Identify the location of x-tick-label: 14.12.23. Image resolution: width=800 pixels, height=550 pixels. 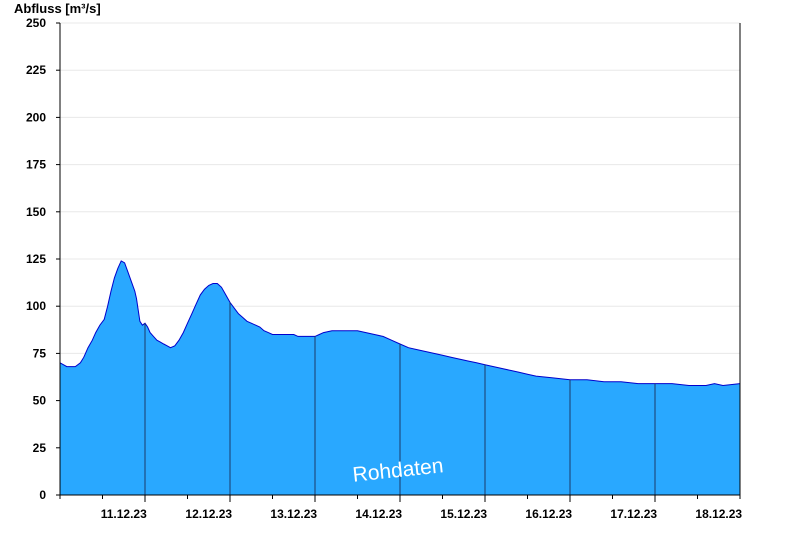
(378, 514).